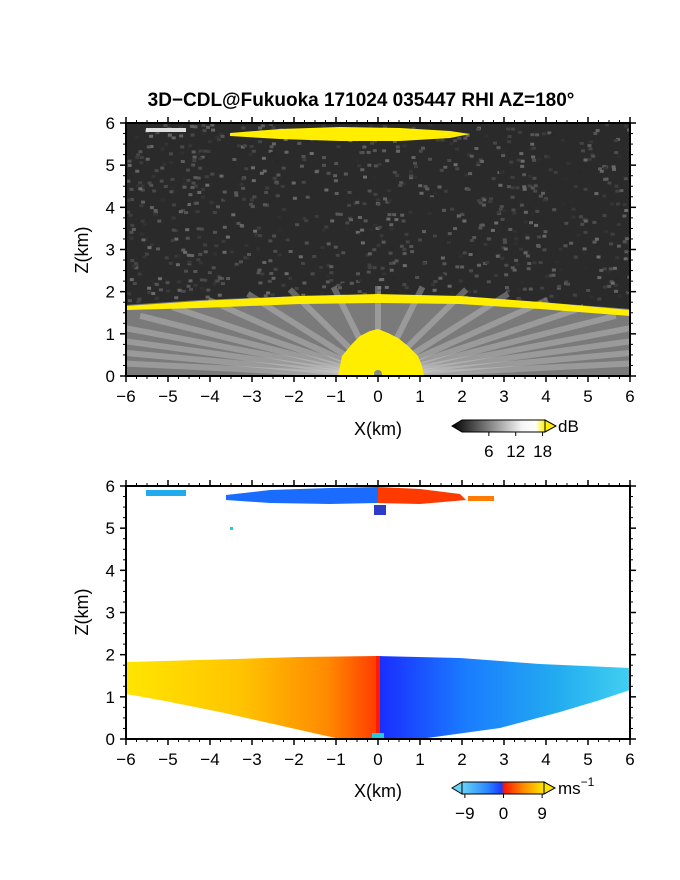 Image resolution: width=680 pixels, height=880 pixels. Describe the element at coordinates (380, 510) in the screenshot. I see `velocity-upper-drip` at that location.